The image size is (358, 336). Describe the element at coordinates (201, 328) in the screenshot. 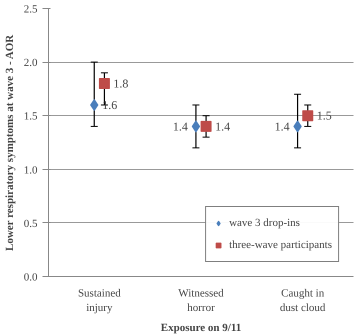

I see `x-axis-title: Exposure on 9/11` at that location.